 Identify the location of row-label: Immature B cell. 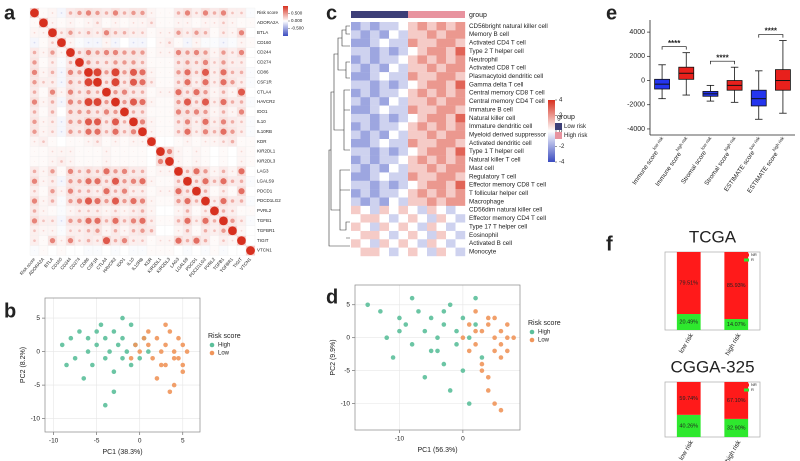
(491, 109).